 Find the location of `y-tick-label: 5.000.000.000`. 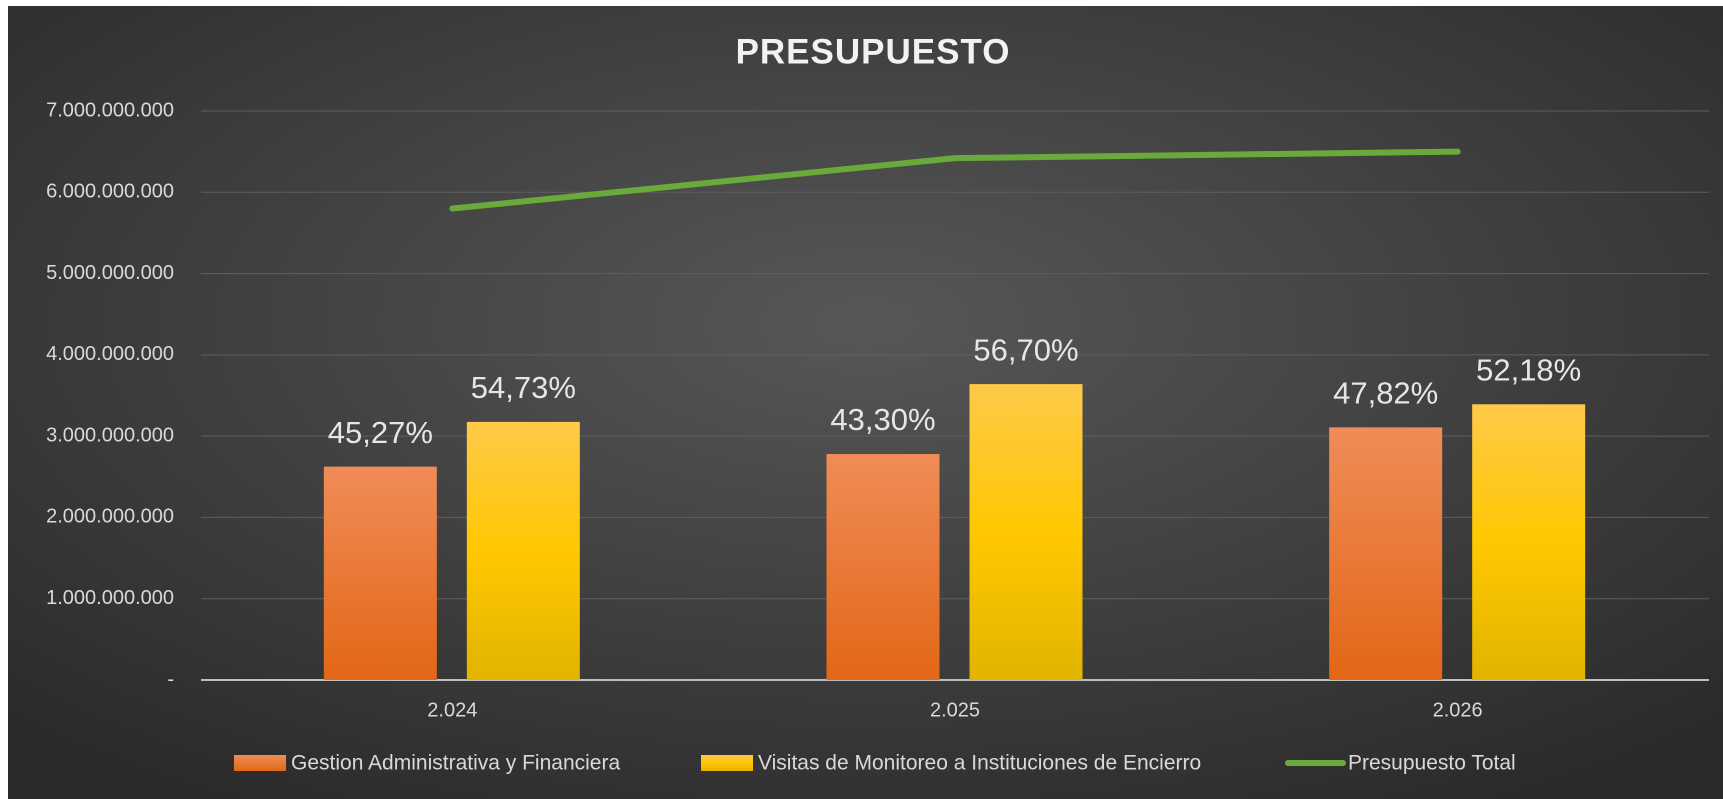

y-tick-label: 5.000.000.000 is located at coordinates (110, 273).